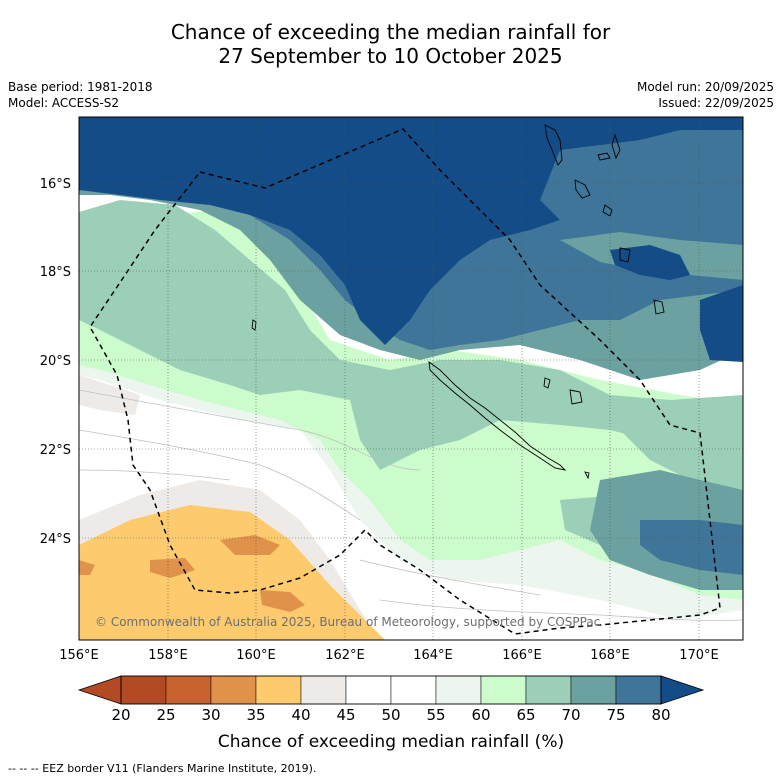 This screenshot has height=781, width=781. I want to click on colorbar-tick: 75, so click(615, 715).